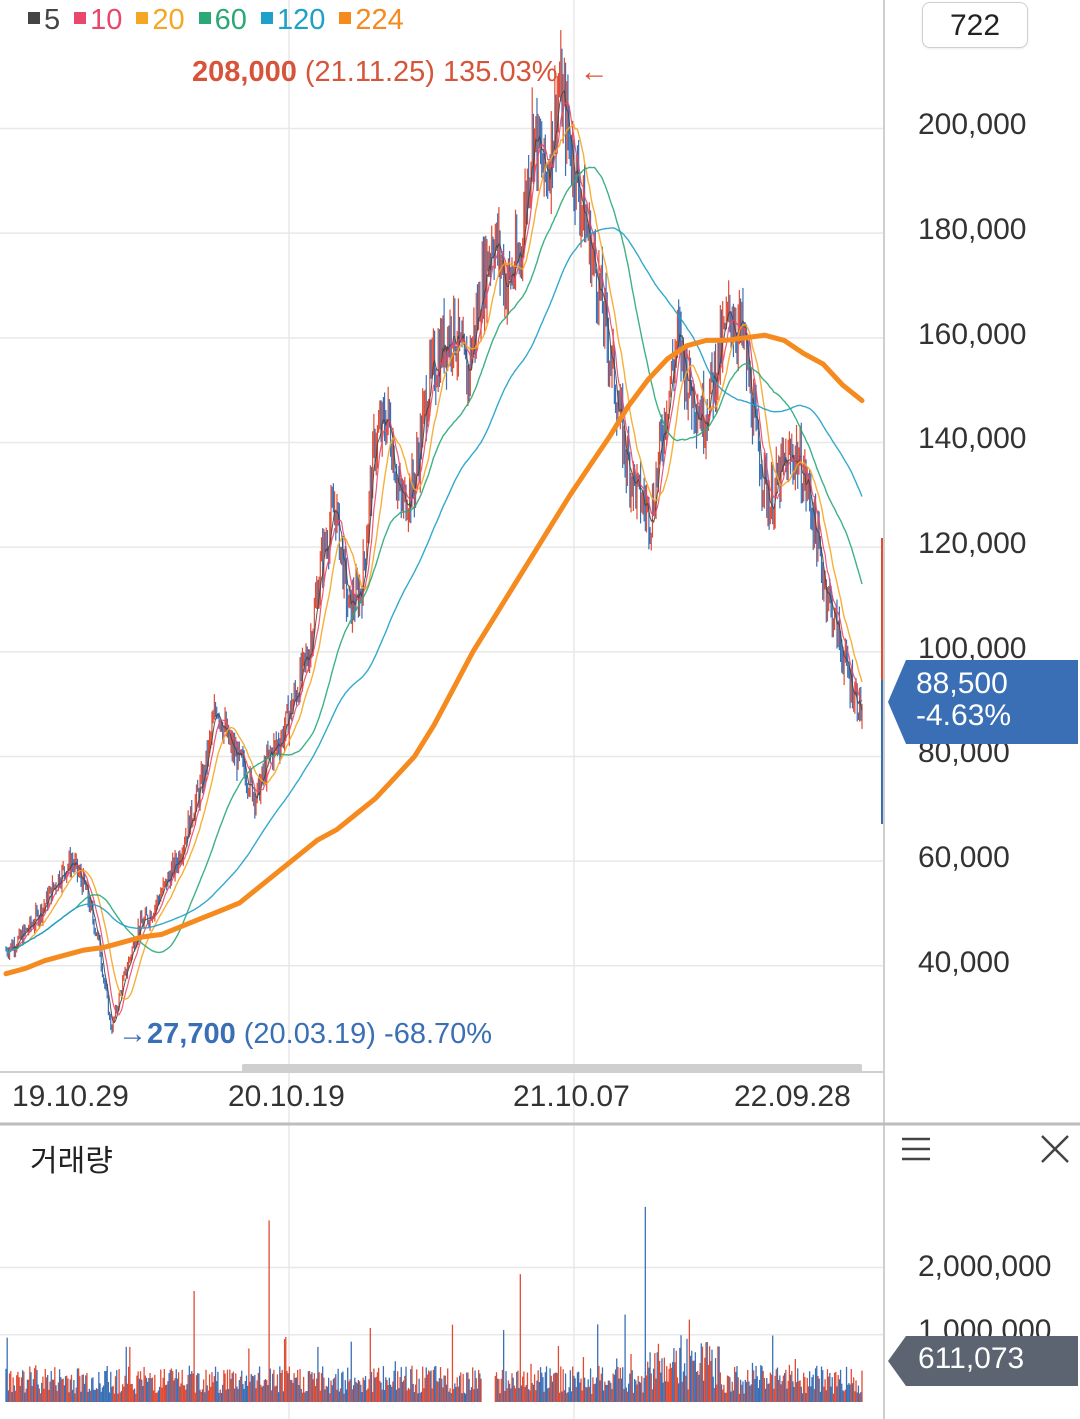  What do you see at coordinates (975, 25) in the screenshot?
I see `period-count-box: 722` at bounding box center [975, 25].